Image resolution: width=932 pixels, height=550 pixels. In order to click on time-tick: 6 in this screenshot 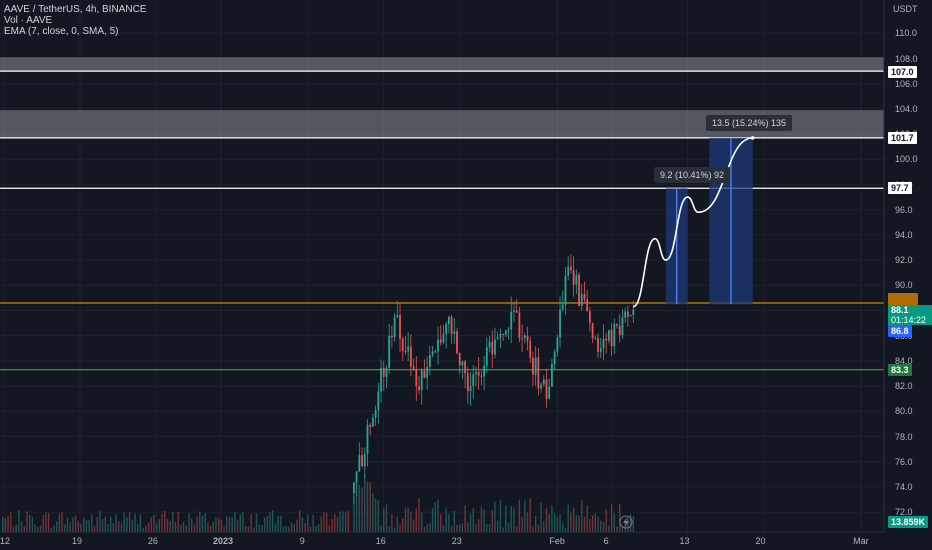, I will do `click(606, 541)`.